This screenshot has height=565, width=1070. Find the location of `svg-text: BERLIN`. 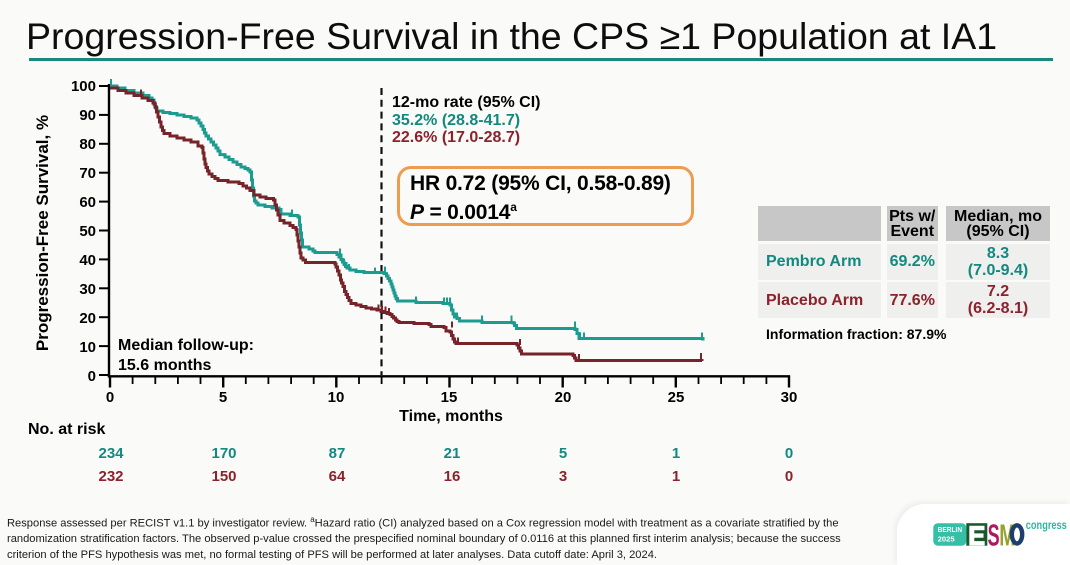

svg-text: BERLIN is located at coordinates (950, 529).